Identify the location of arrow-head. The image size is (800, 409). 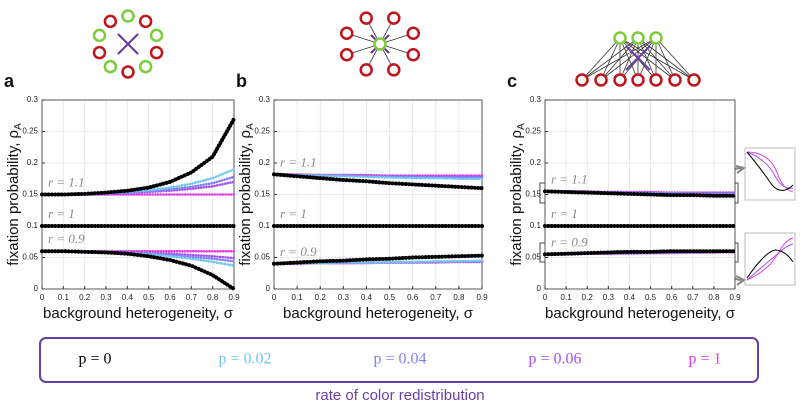
(741, 169).